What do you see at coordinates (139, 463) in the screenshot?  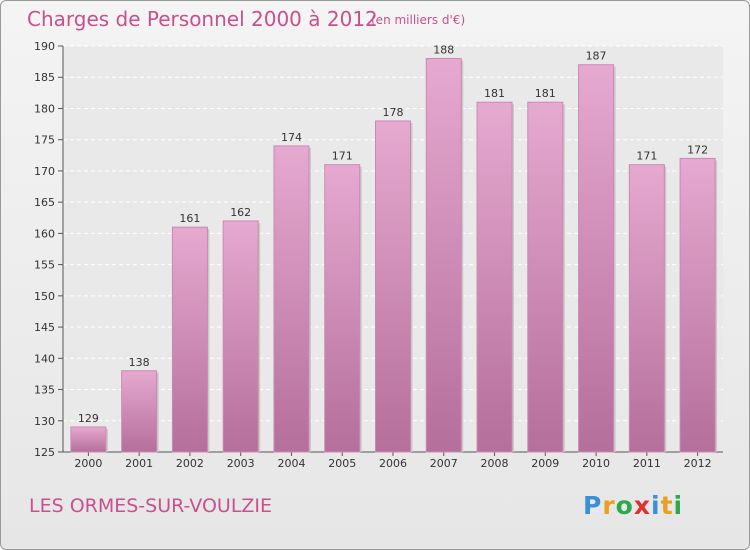 I see `x-tick-label: 2001` at bounding box center [139, 463].